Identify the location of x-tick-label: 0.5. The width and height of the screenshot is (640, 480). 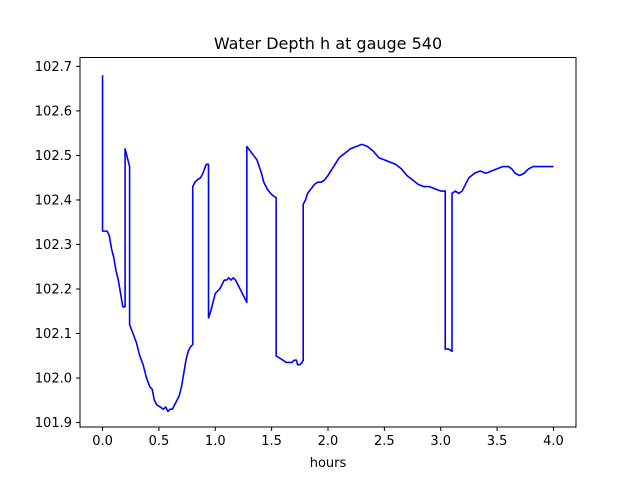
(159, 441).